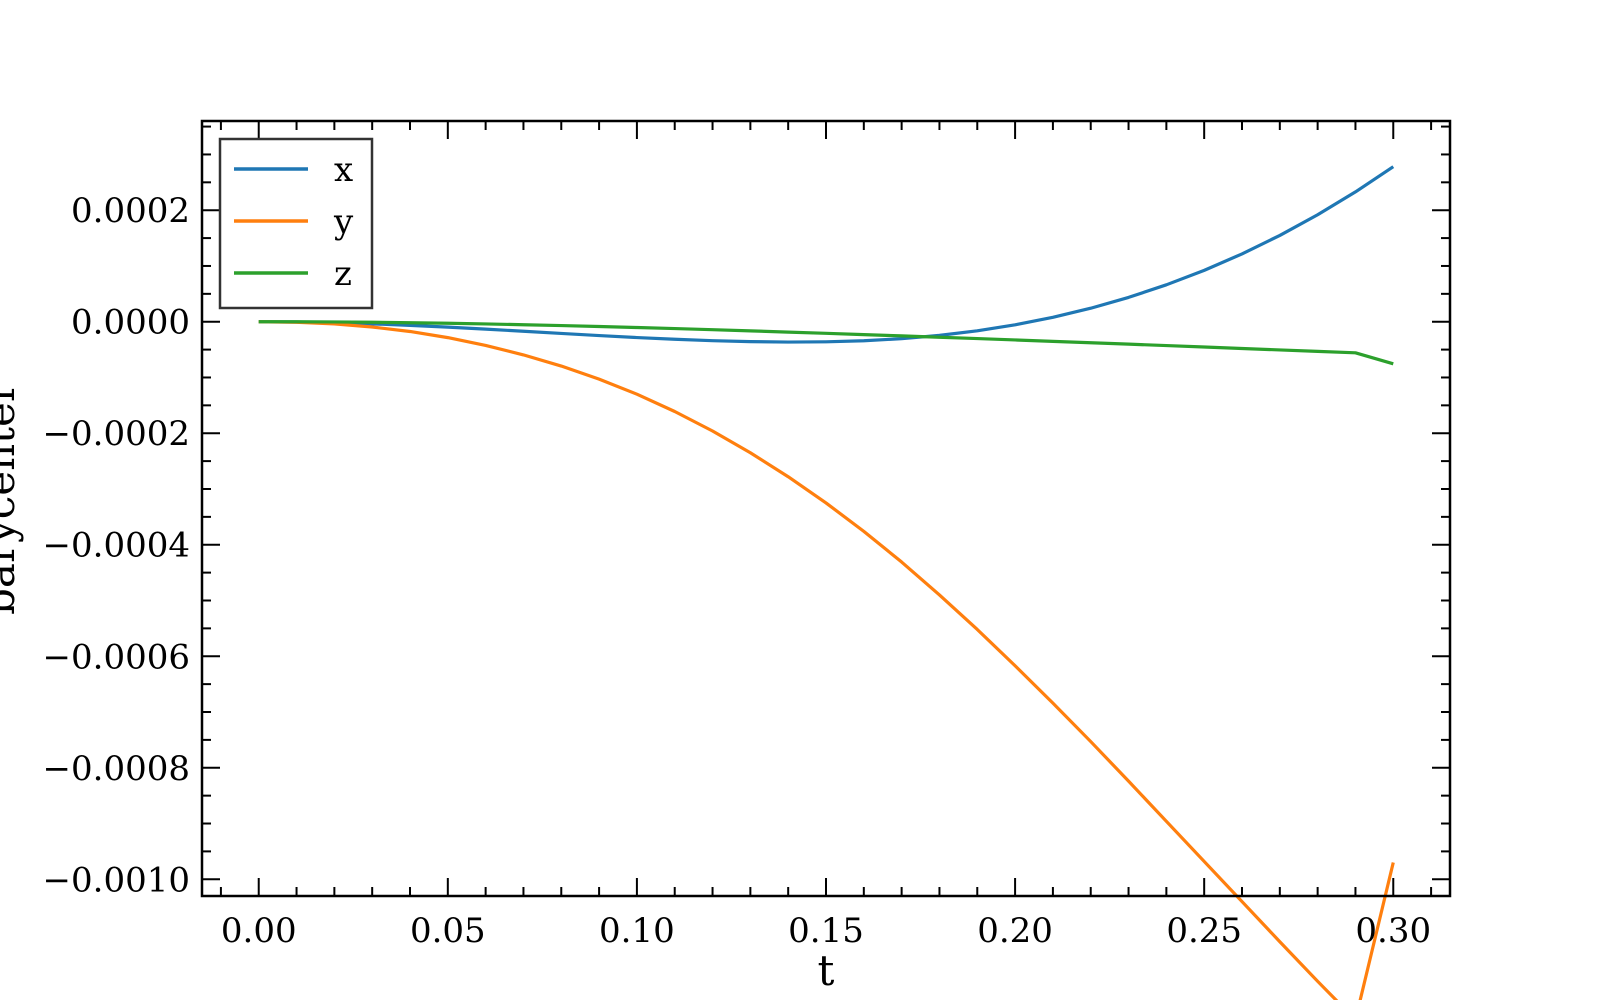 The width and height of the screenshot is (1600, 1000). What do you see at coordinates (1204, 931) in the screenshot?
I see `x-tick-label: 0.25` at bounding box center [1204, 931].